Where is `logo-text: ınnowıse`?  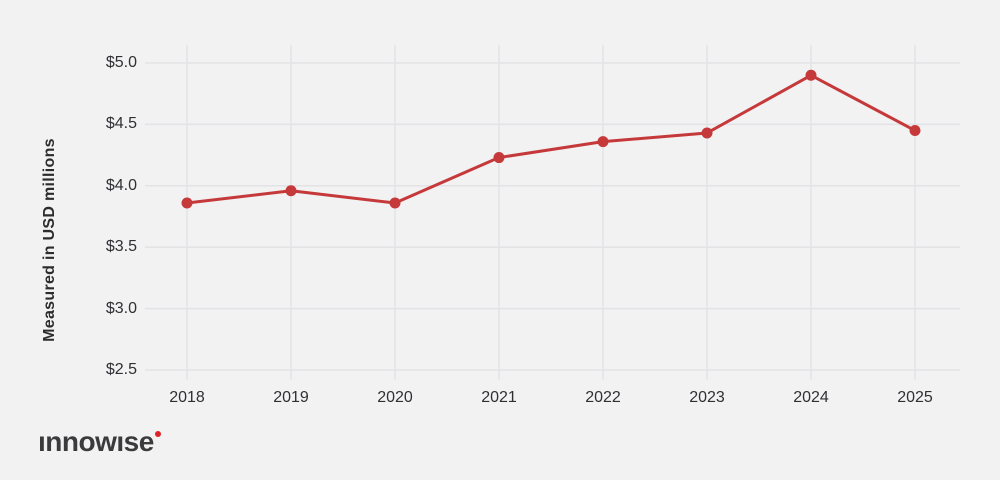 logo-text: ınnowıse is located at coordinates (96, 441).